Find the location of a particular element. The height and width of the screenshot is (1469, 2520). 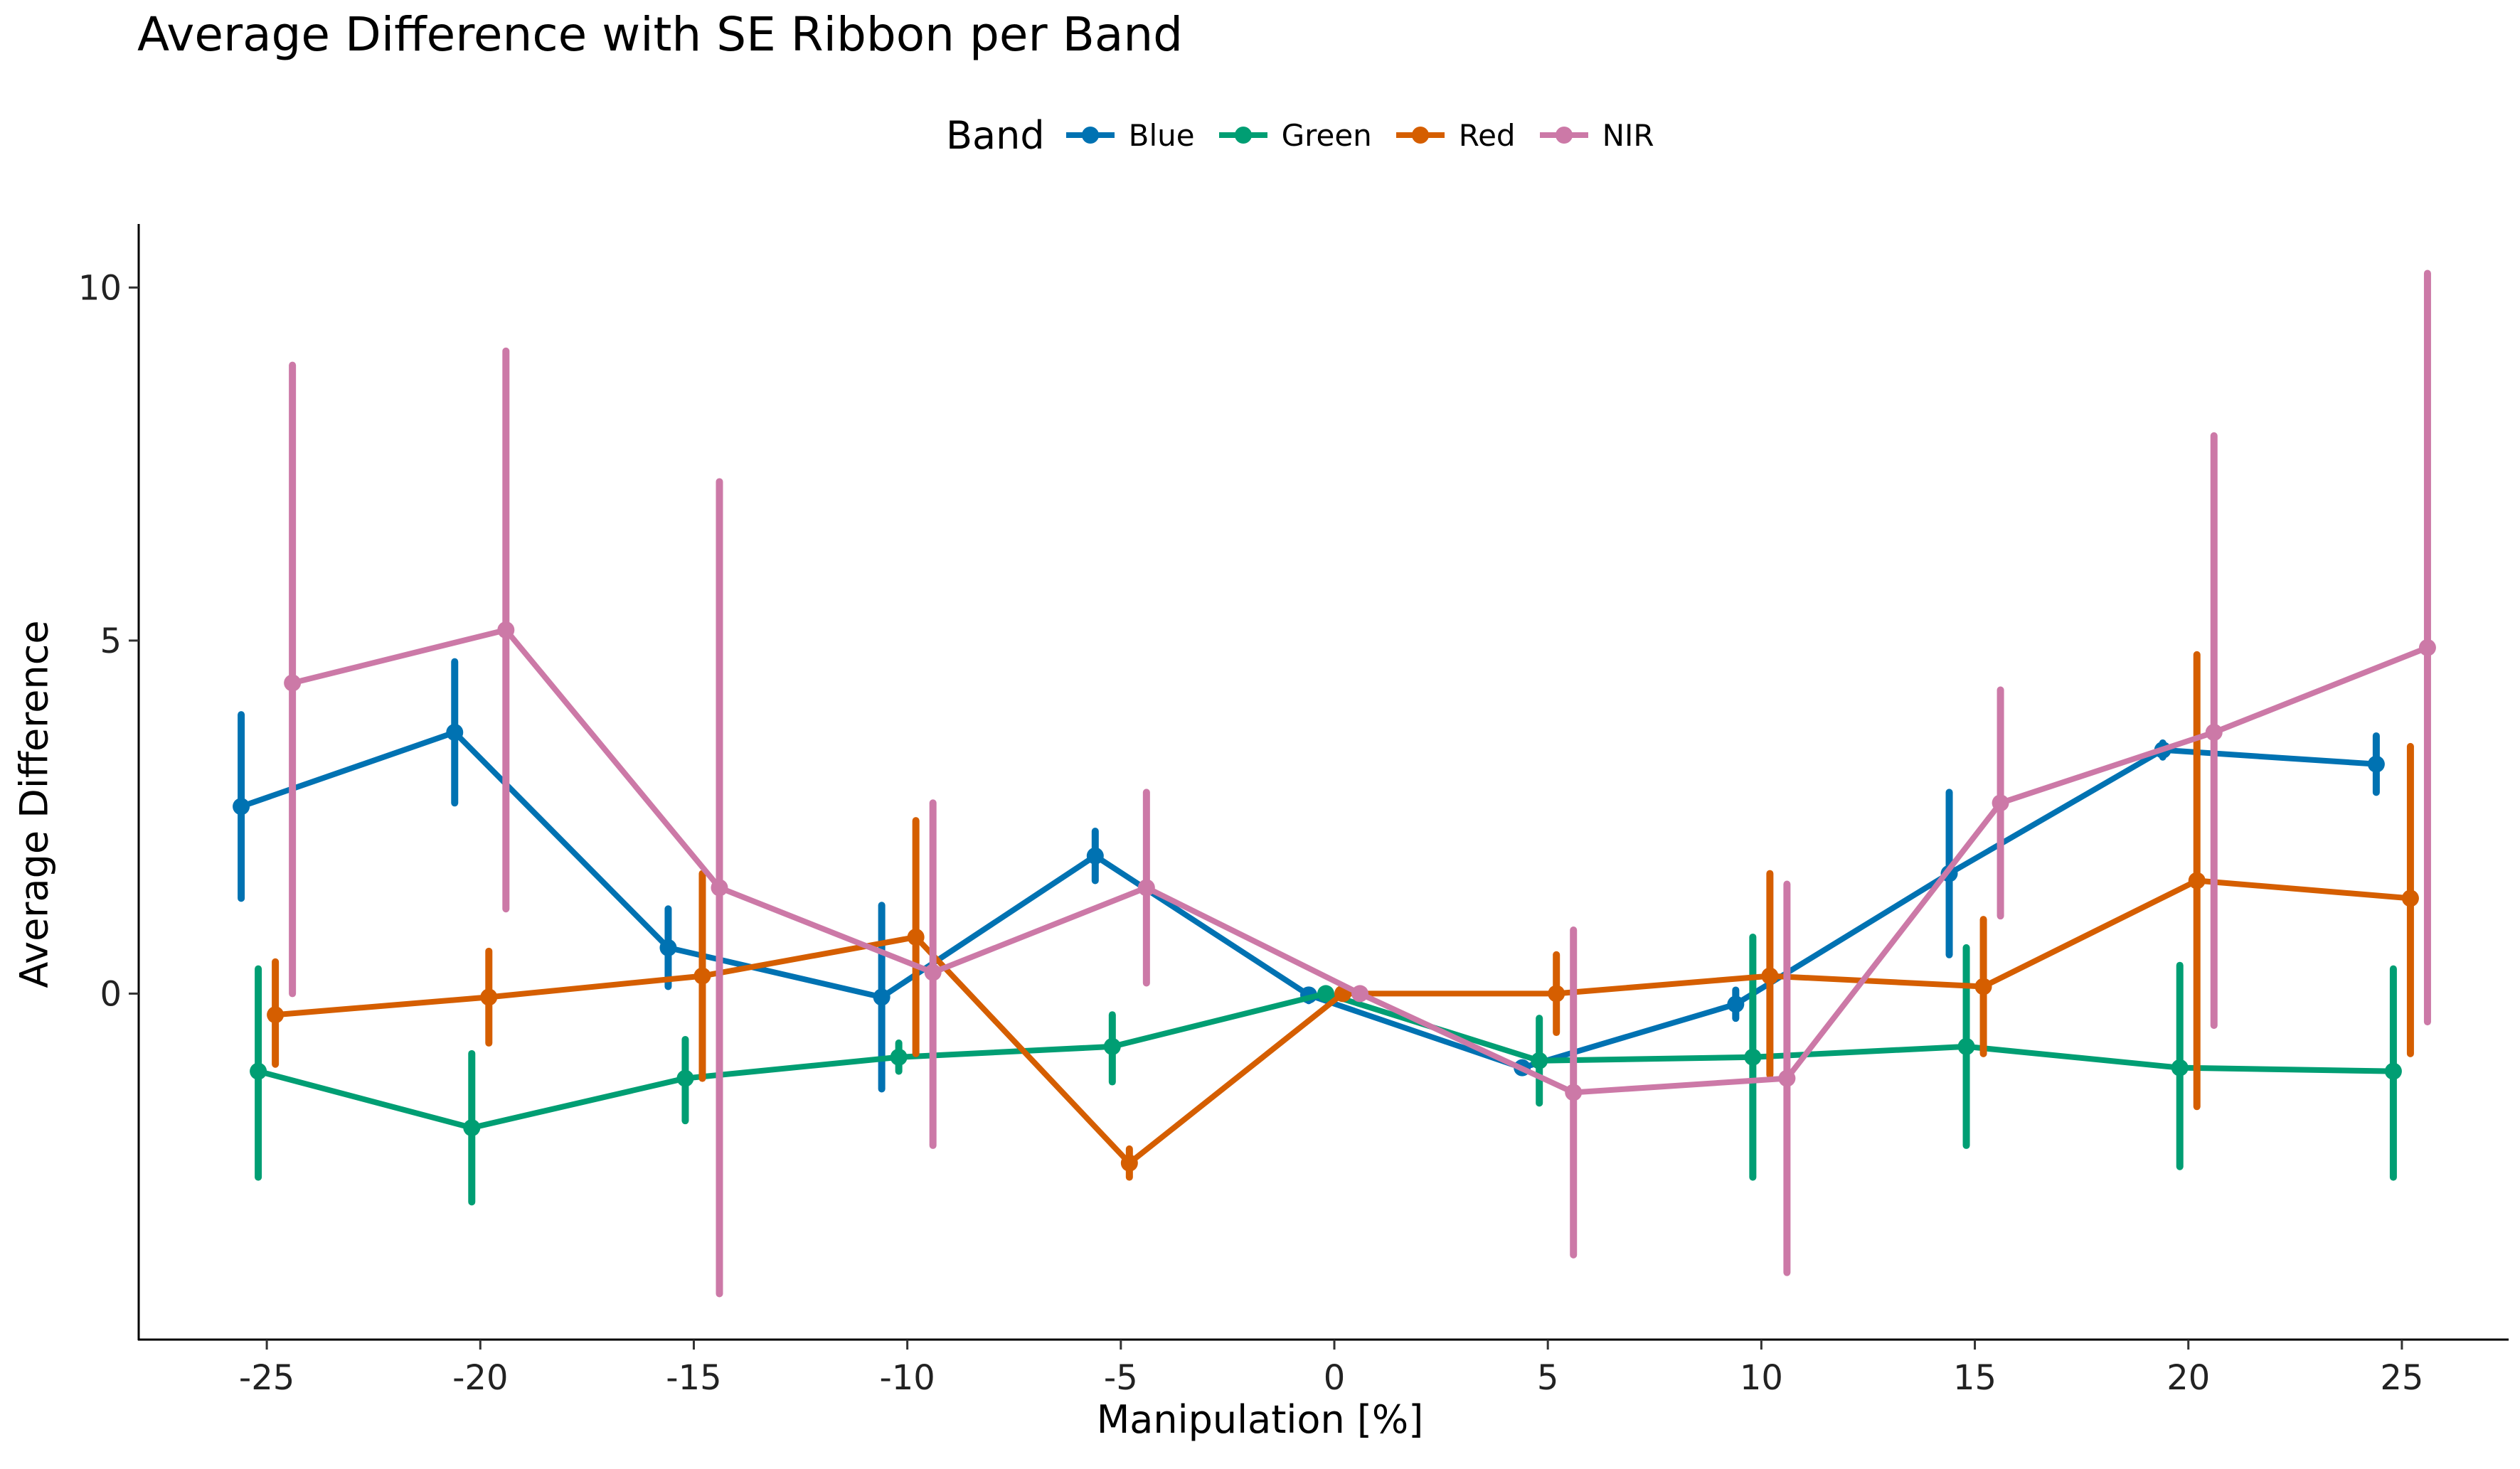

y-axis-ticks: 0 5 10 is located at coordinates (108, 641).